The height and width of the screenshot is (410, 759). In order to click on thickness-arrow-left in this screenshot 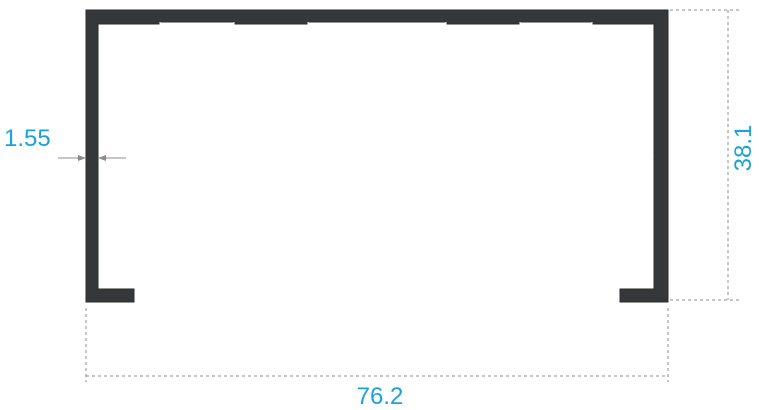, I will do `click(82, 158)`.